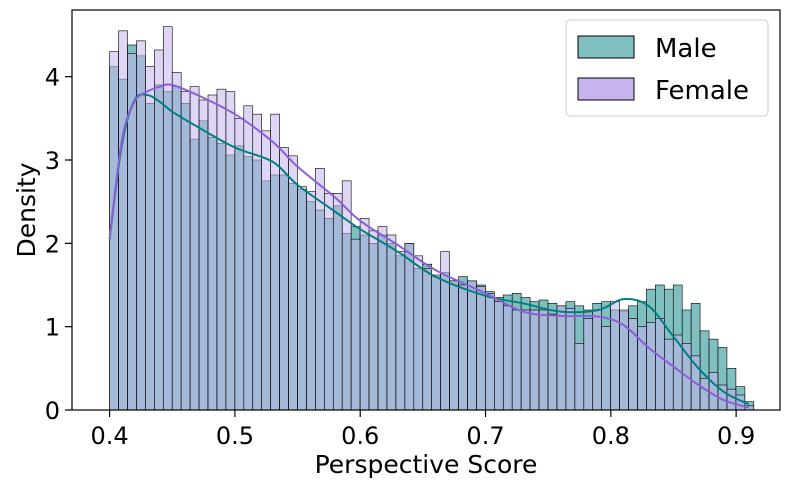 This screenshot has height=490, width=790. What do you see at coordinates (26, 209) in the screenshot?
I see `y-axis-title: Density` at bounding box center [26, 209].